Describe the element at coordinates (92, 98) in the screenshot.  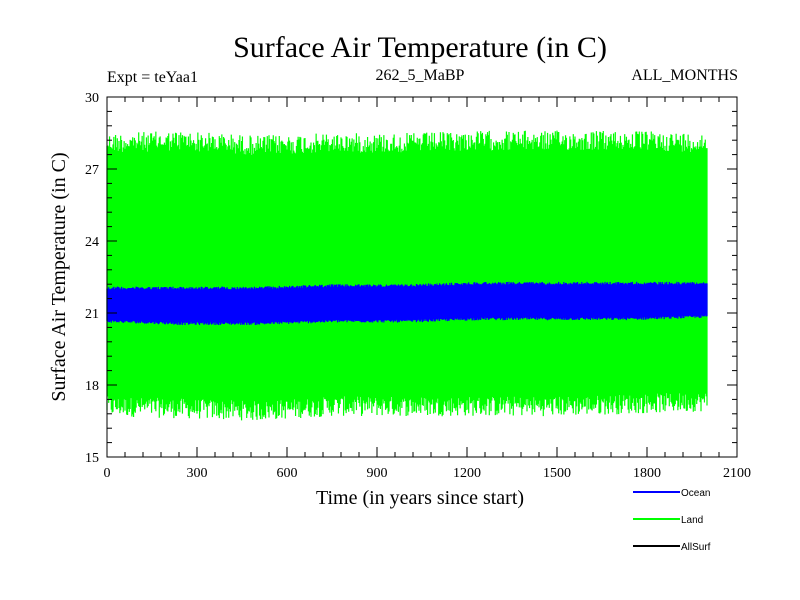
I see `y-tick-label: 30` at that location.